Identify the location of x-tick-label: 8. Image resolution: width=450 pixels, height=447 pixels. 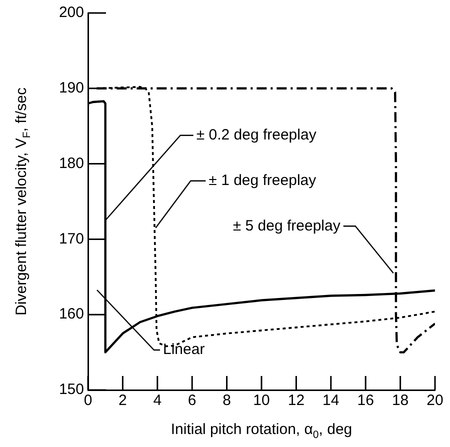
(226, 401).